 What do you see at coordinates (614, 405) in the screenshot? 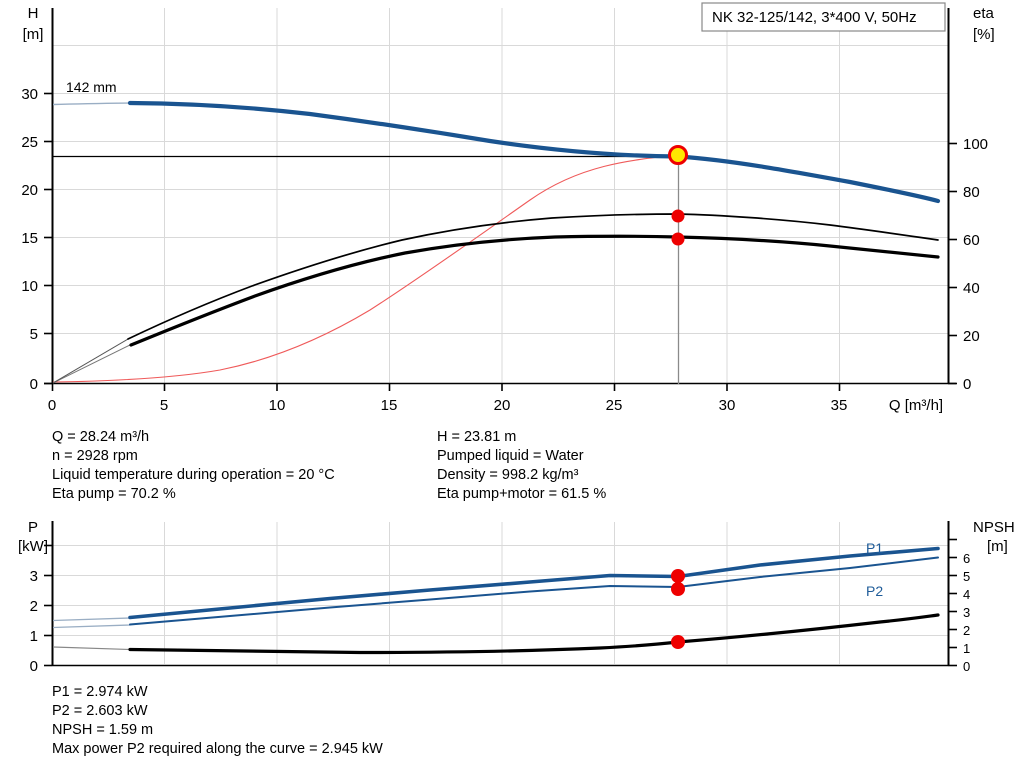
I see `top-x-tick-25: 25` at bounding box center [614, 405].